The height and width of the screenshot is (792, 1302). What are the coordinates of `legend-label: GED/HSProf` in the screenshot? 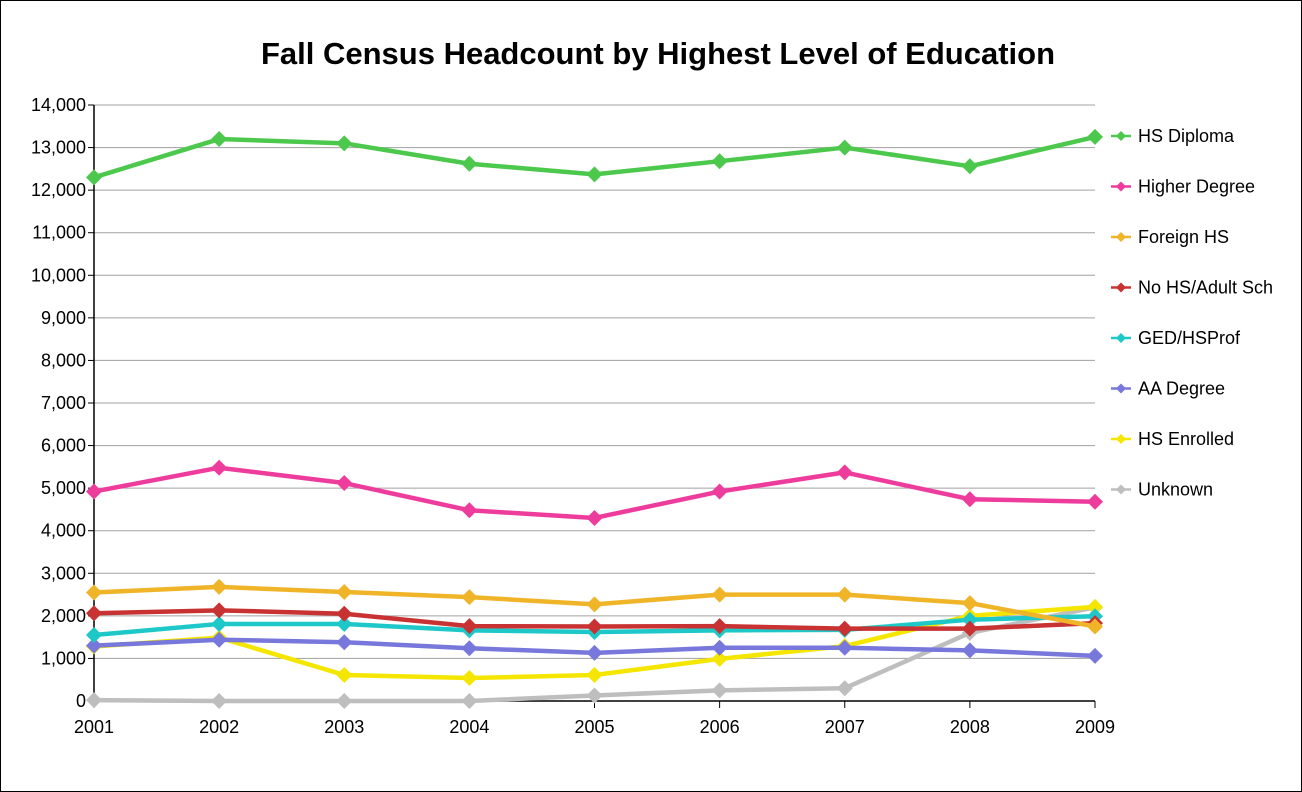 It's located at (1189, 338).